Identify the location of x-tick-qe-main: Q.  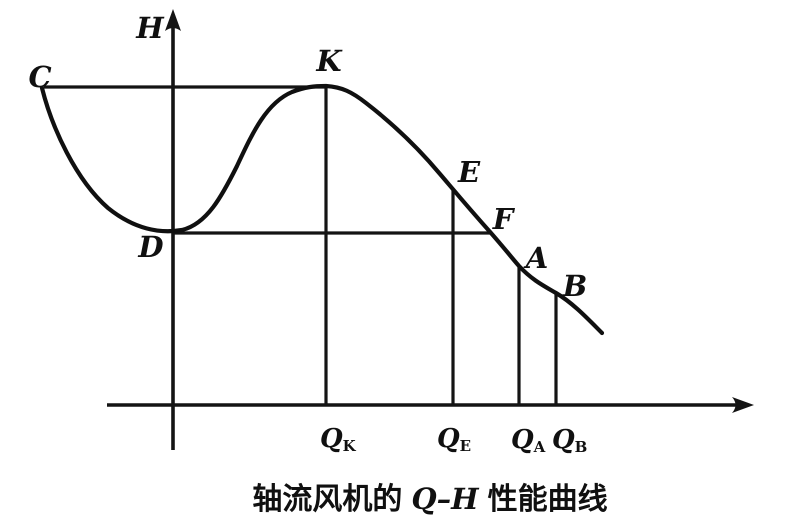
(448, 439).